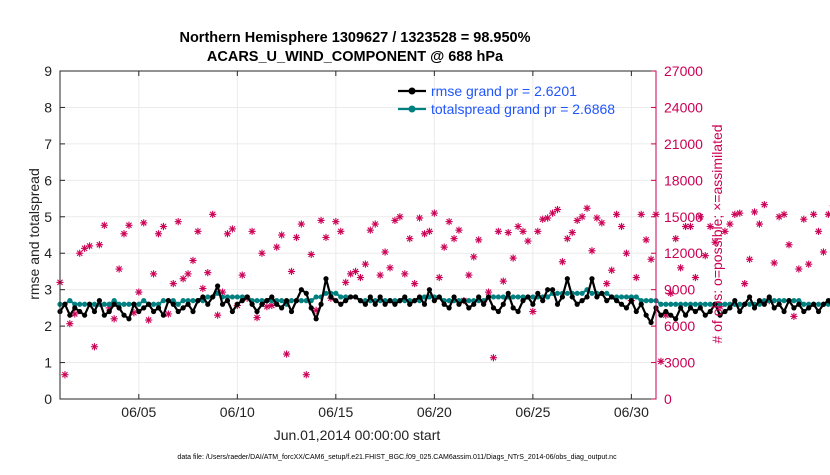 The image size is (830, 475). I want to click on x-tick-label: 06/05, so click(138, 412).